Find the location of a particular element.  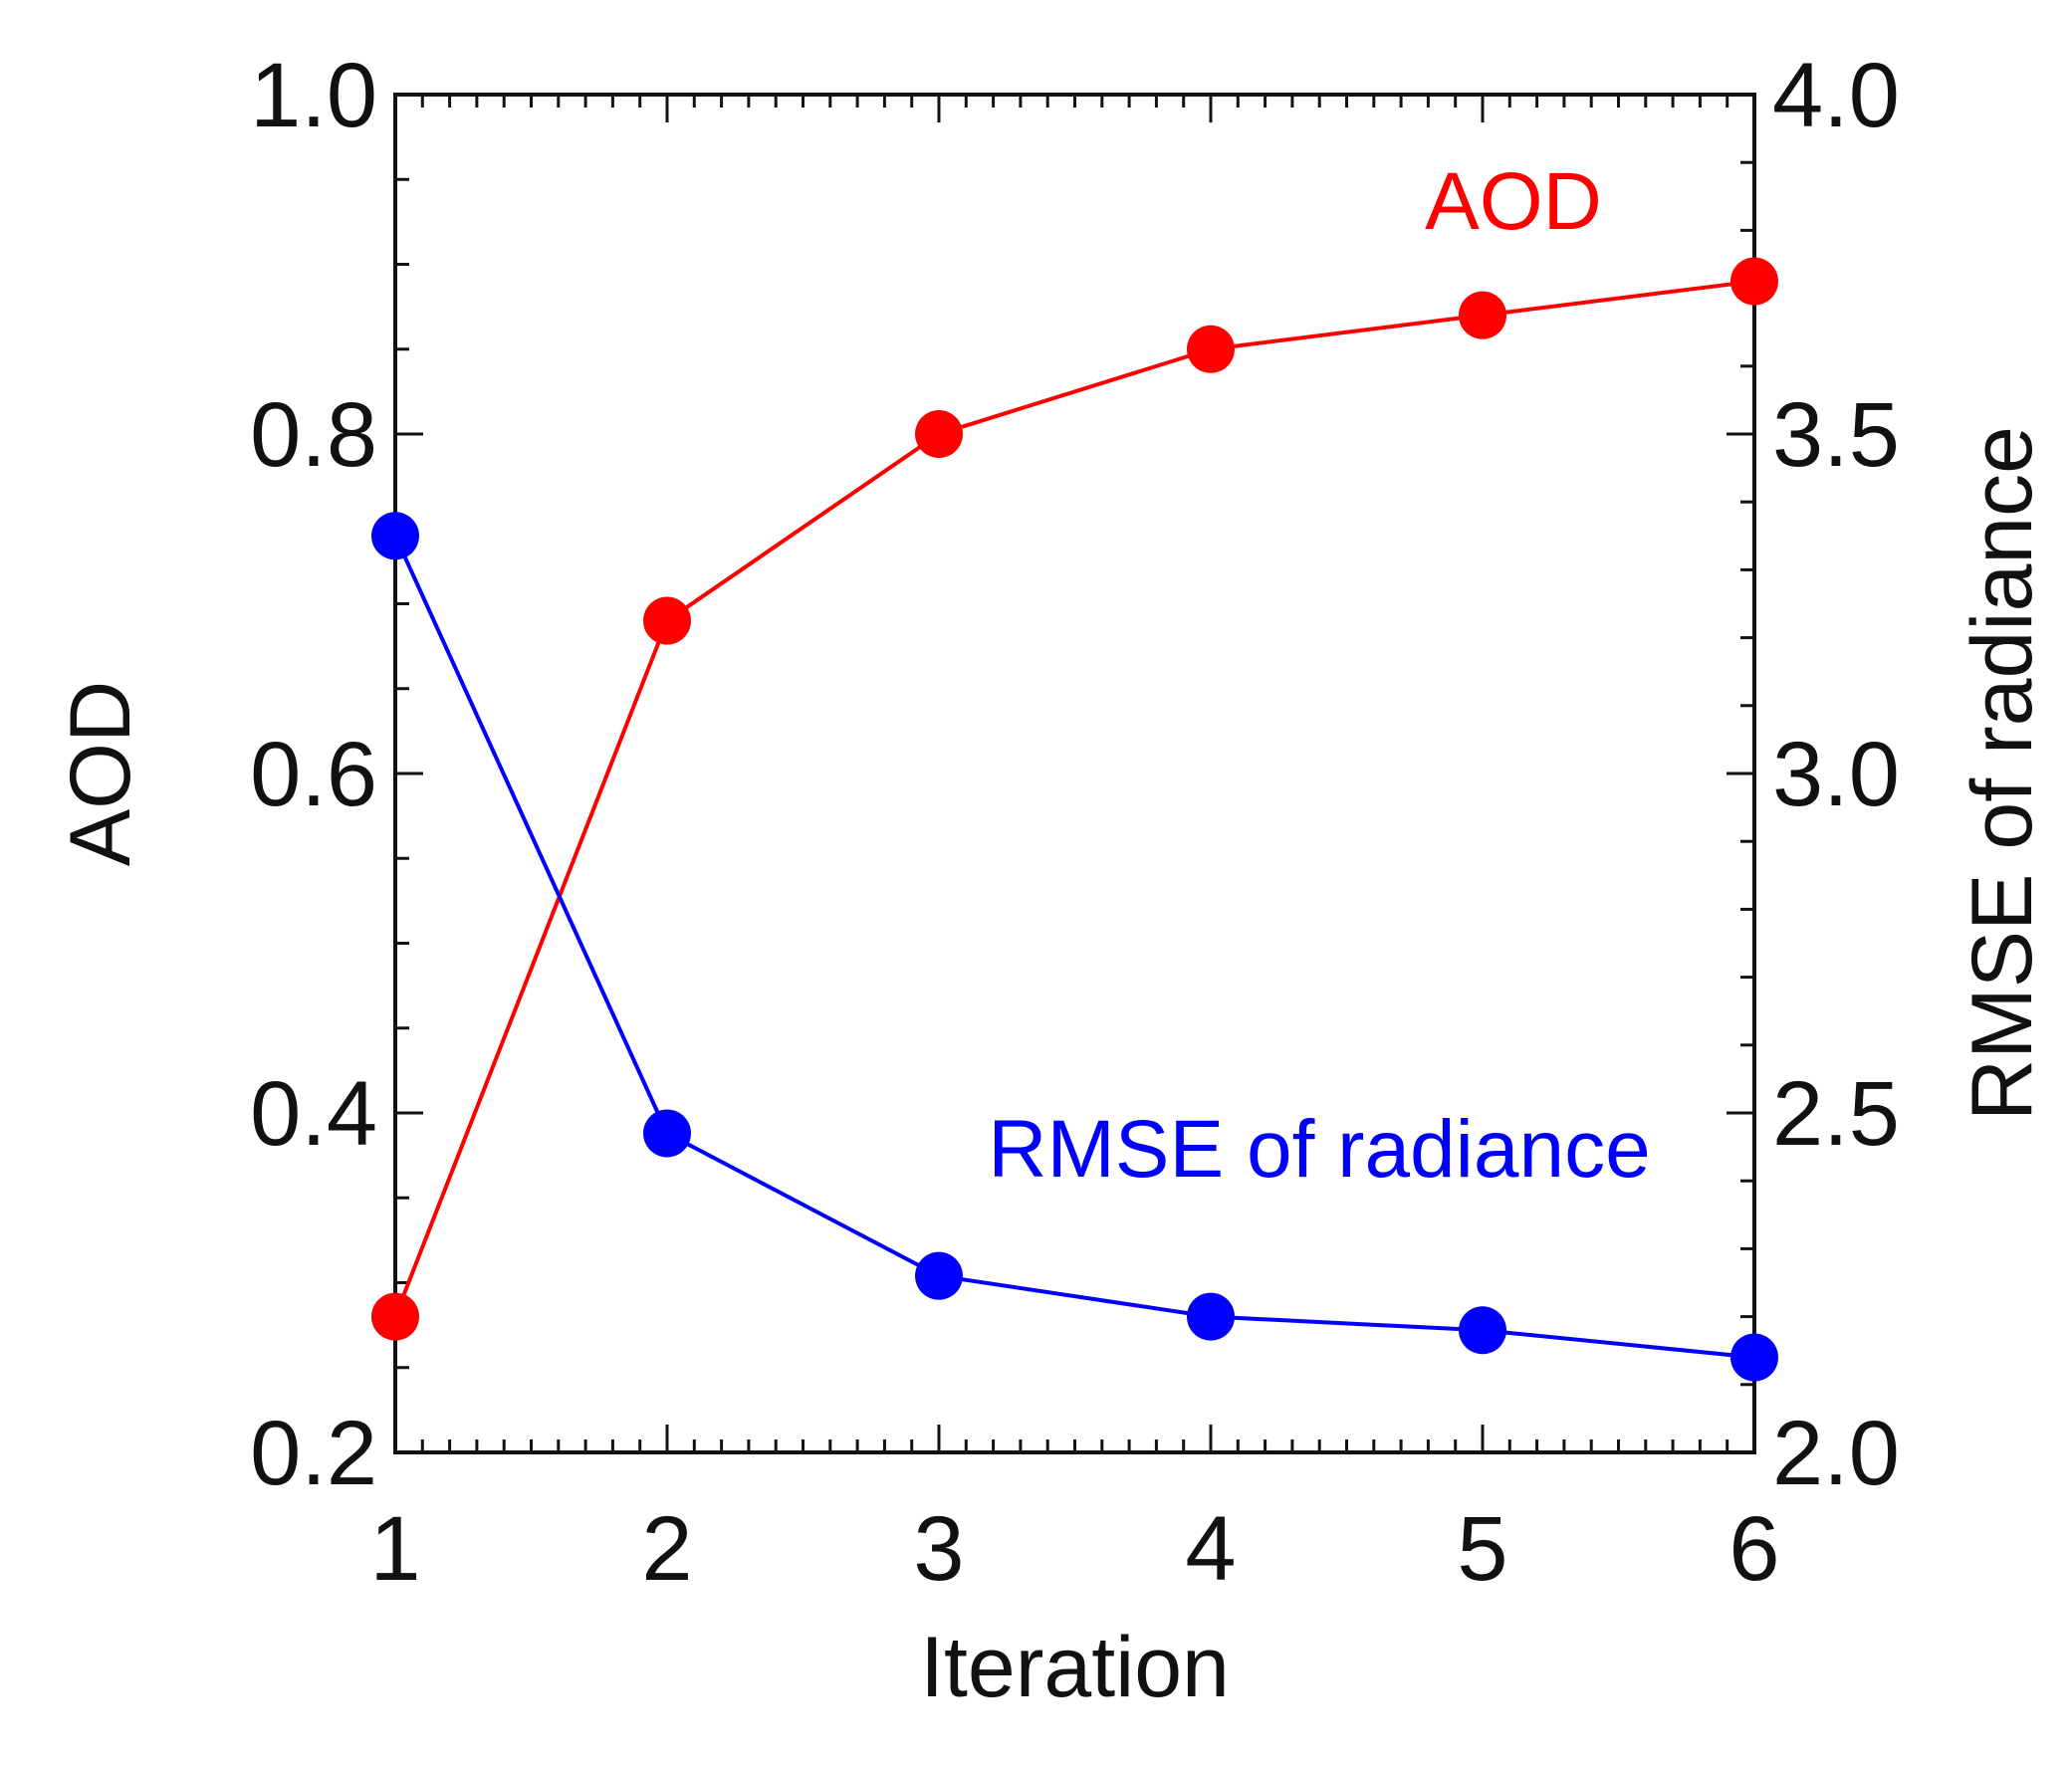

y-tick-label: 0.6 is located at coordinates (313, 774).